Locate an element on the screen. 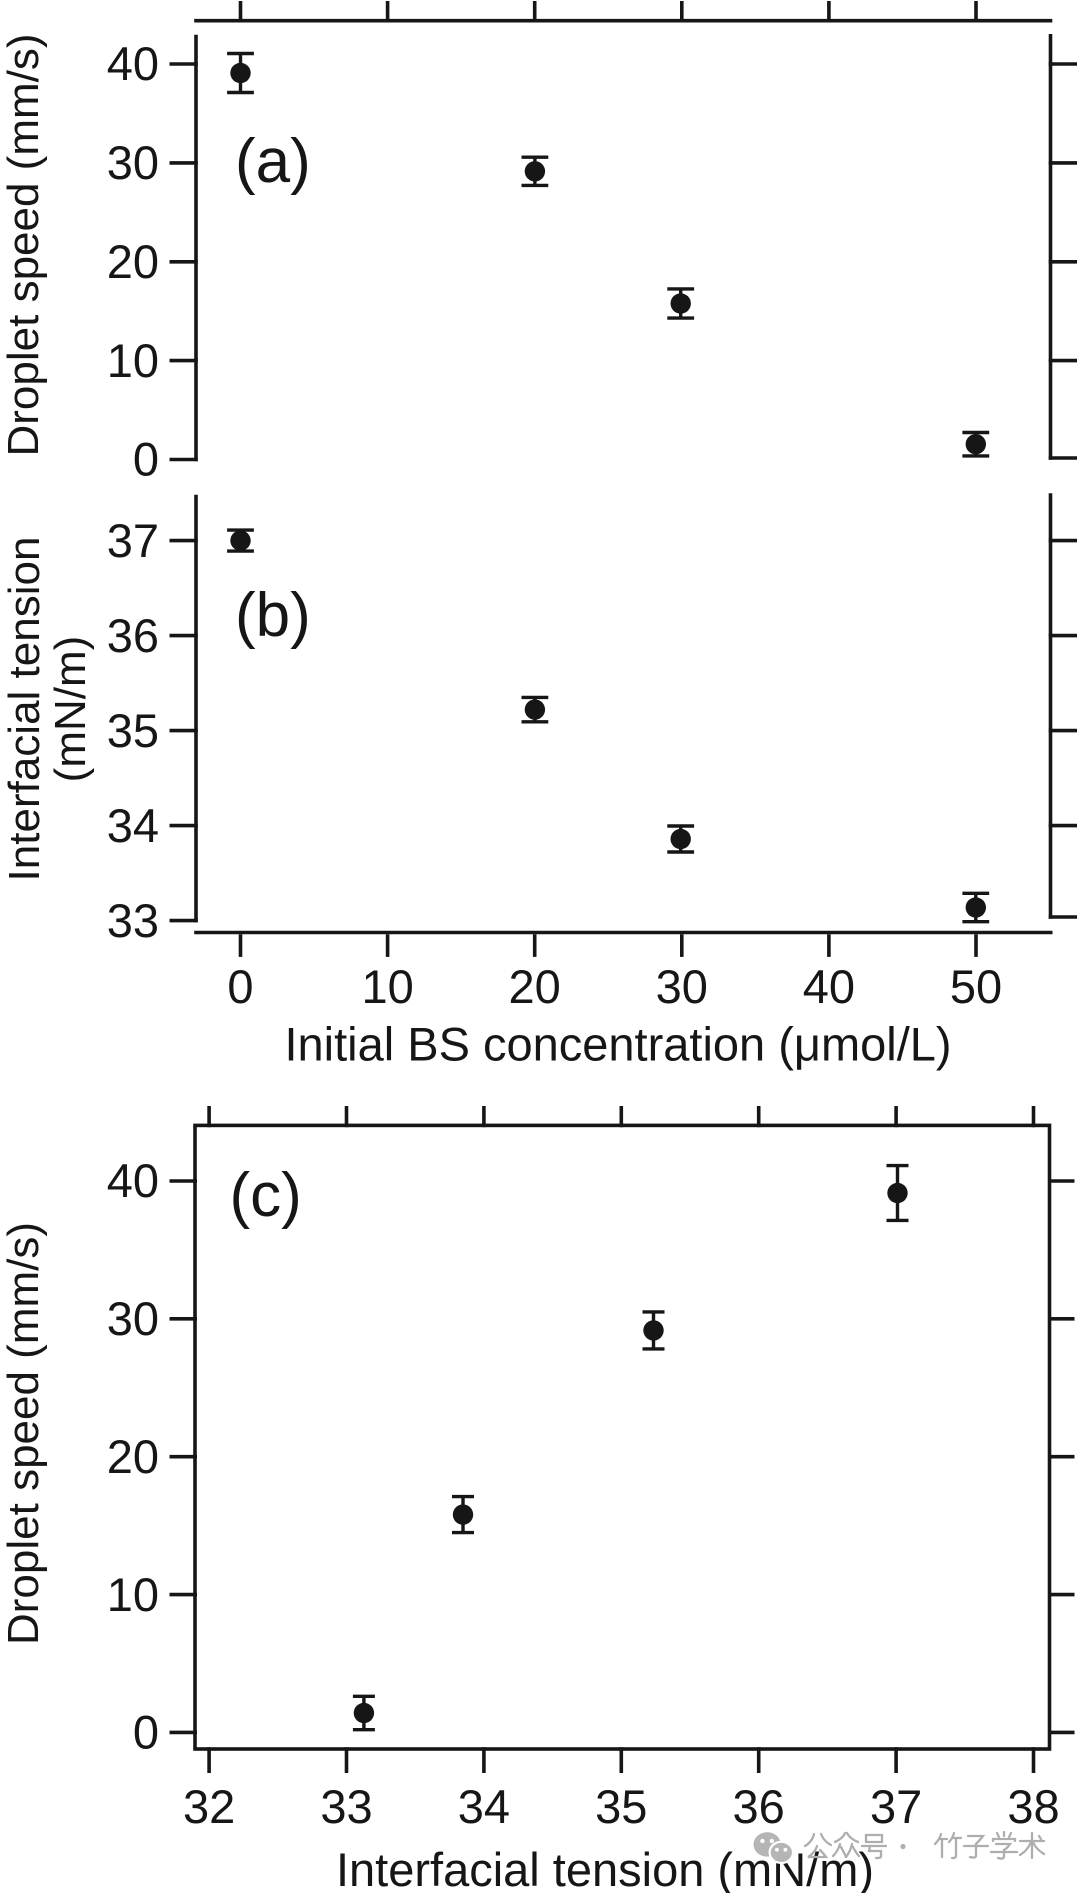 The width and height of the screenshot is (1080, 1893). svg-text: 38 is located at coordinates (1033, 1806).